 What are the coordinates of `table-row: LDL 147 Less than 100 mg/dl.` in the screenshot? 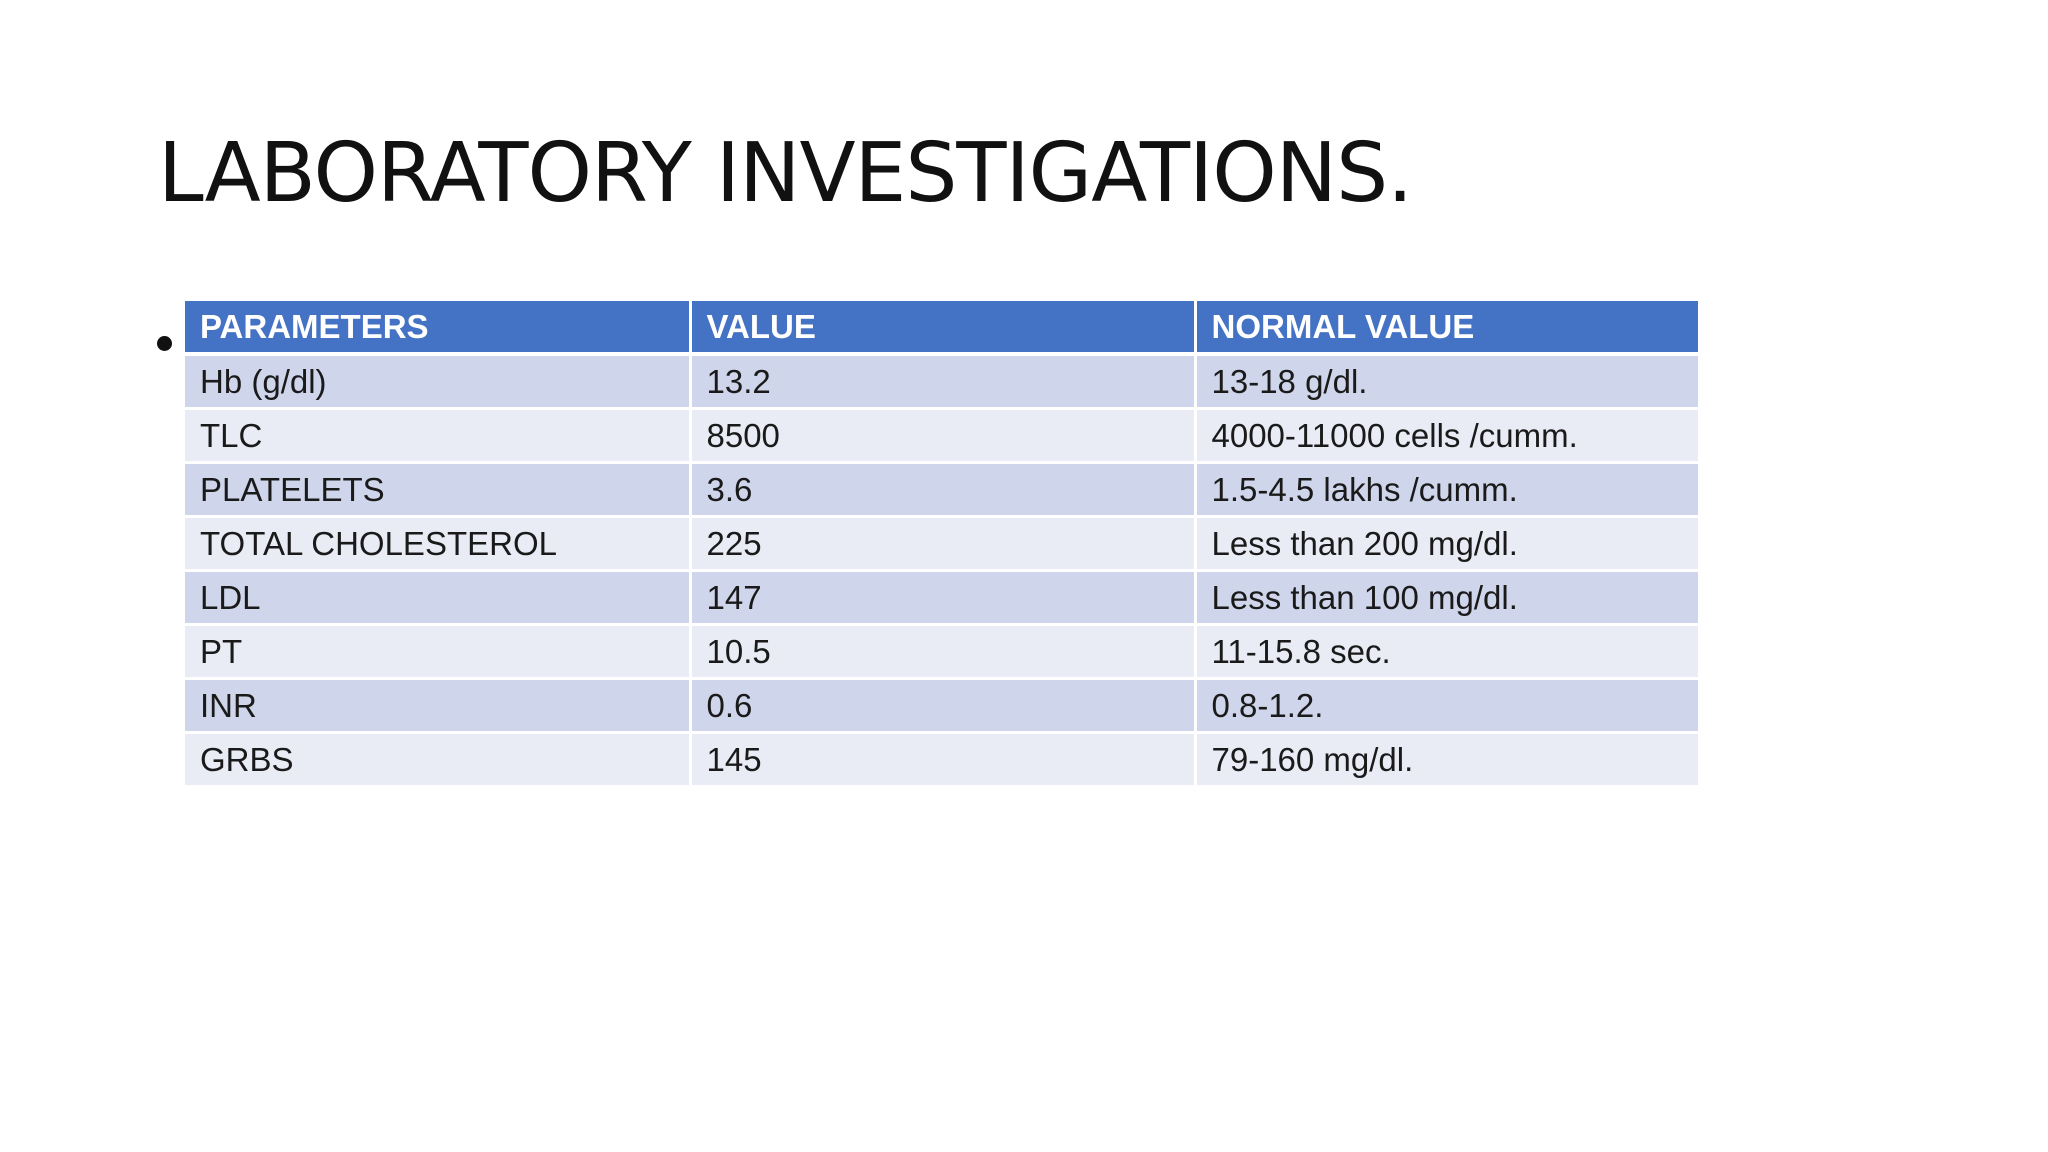 It's located at (941, 598).